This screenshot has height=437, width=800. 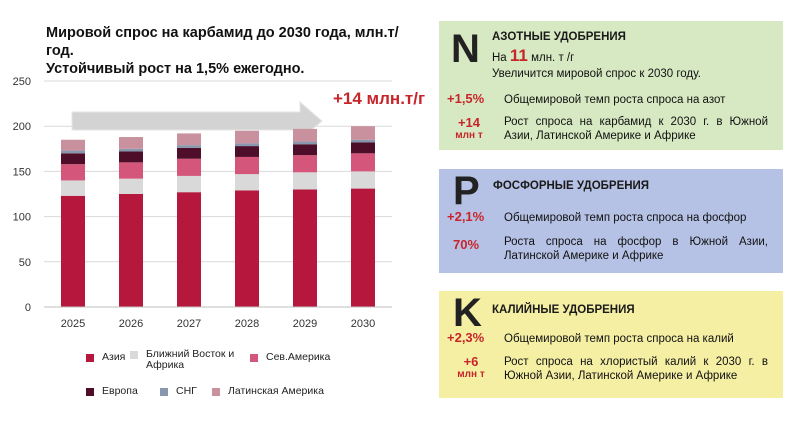 I want to click on legend-label-europe: Европа, so click(x=120, y=391).